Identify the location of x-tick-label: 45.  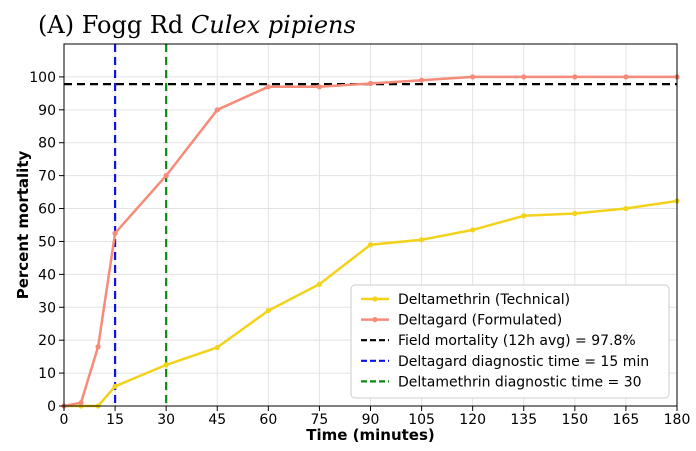
(217, 420).